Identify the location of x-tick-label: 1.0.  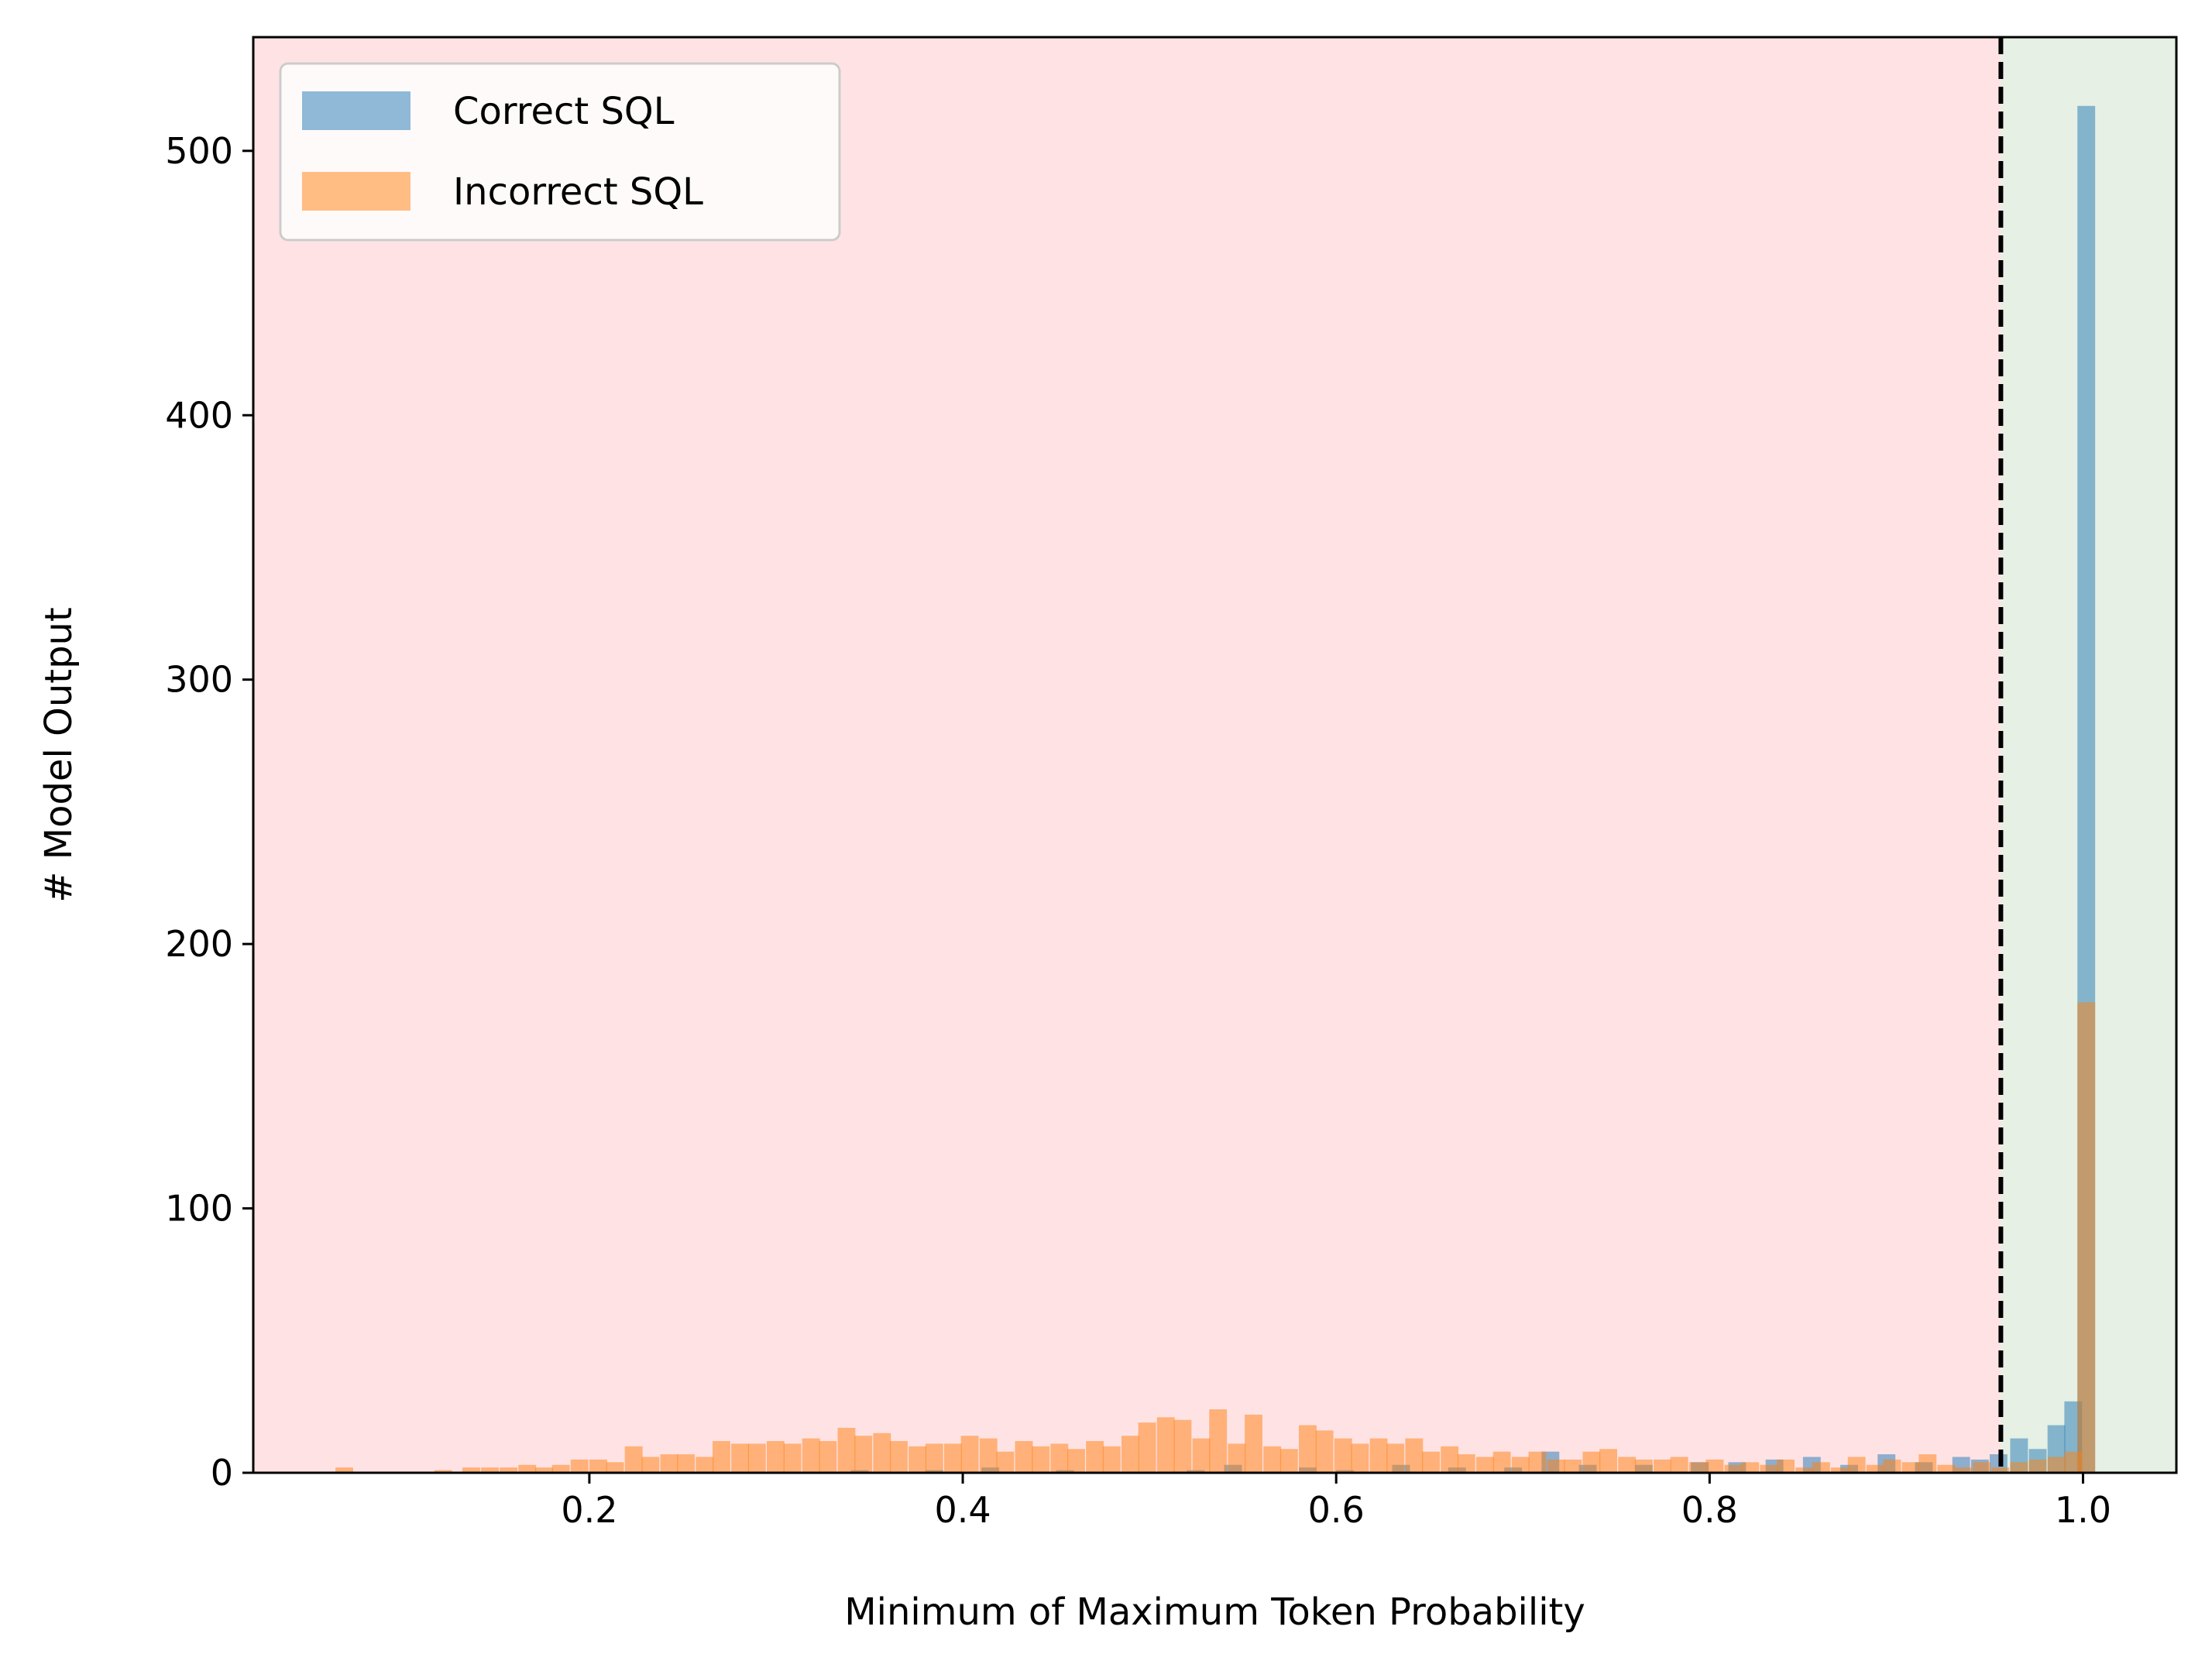
(2083, 1510).